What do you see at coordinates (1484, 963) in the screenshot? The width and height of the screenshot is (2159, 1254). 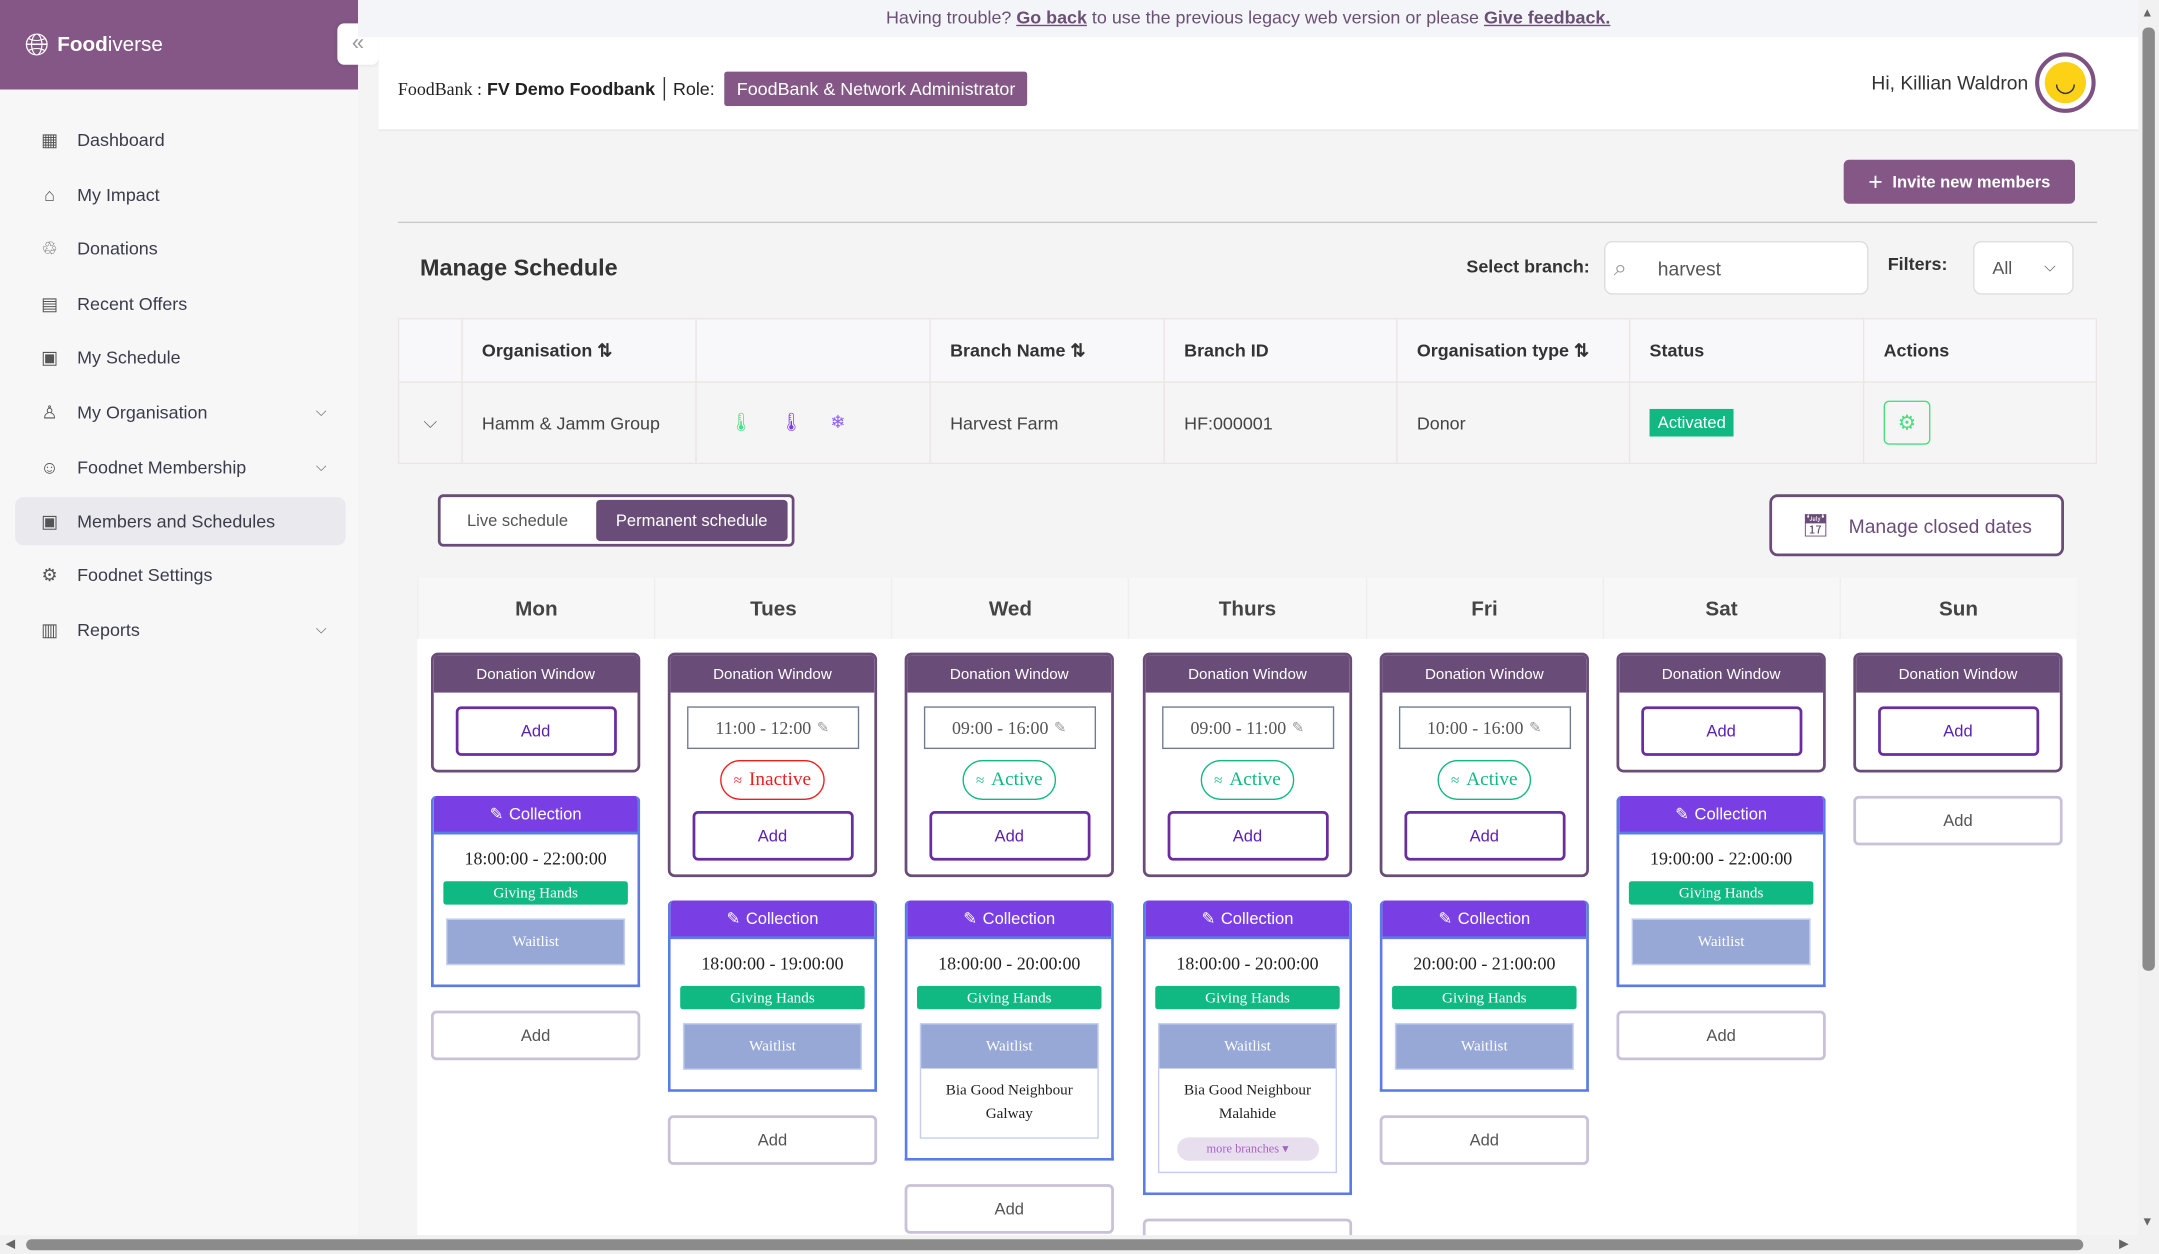 I see `collection-time: 20:00:00 - 21:00:00` at bounding box center [1484, 963].